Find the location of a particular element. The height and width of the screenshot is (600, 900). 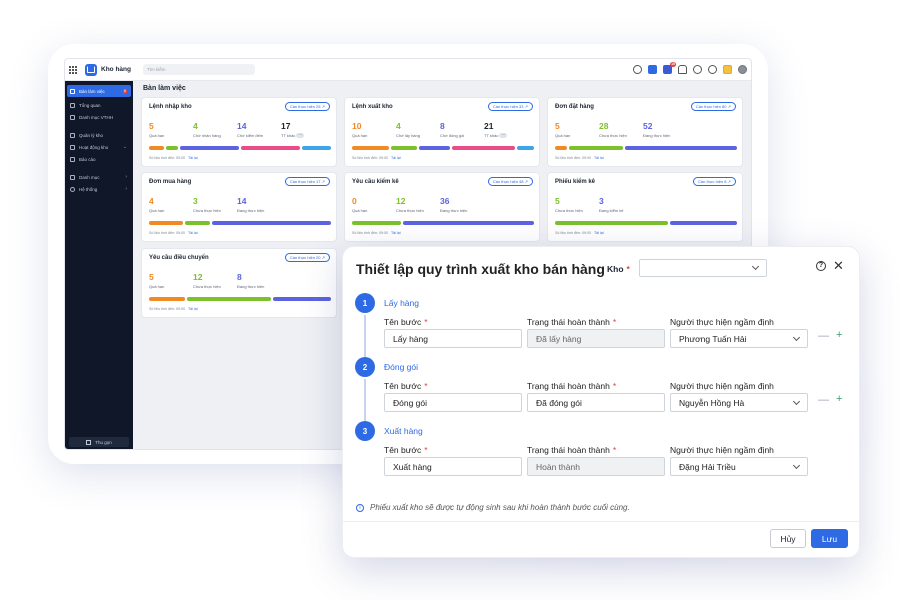

sidebar-item-catalog: Danh mục VTHH is located at coordinates (99, 117).